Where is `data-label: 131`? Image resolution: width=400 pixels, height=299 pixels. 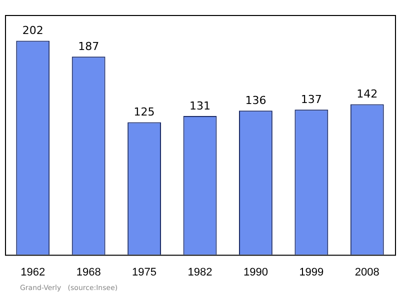 data-label: 131 is located at coordinates (200, 105).